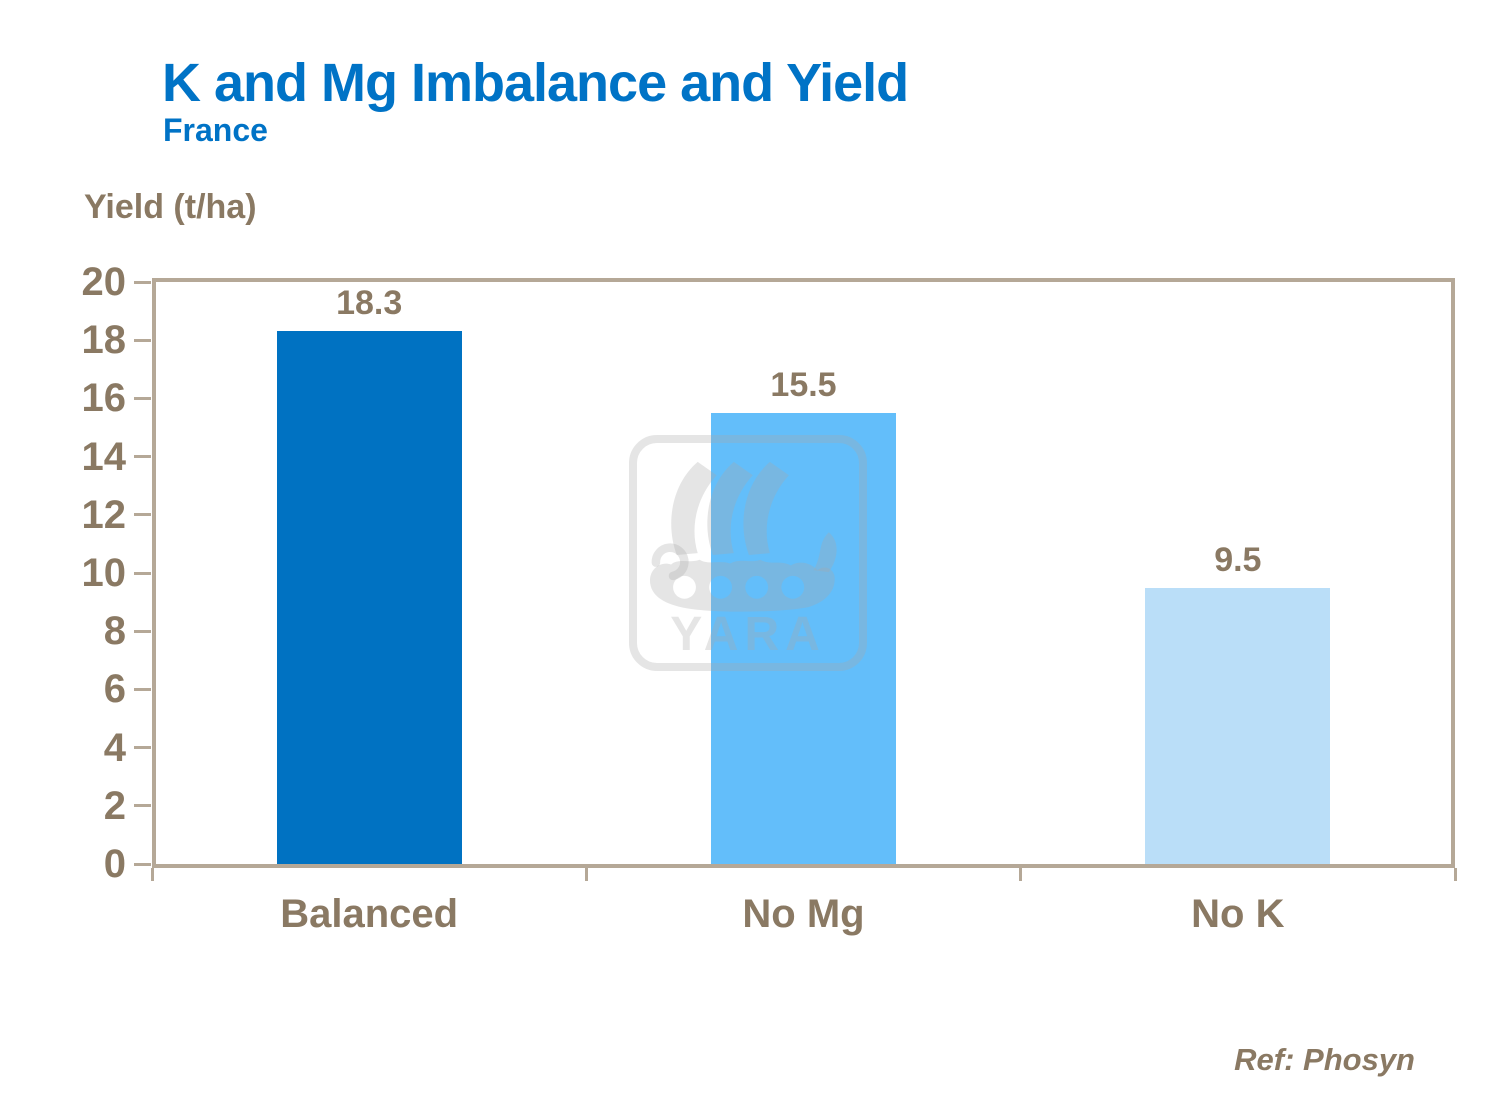  What do you see at coordinates (114, 805) in the screenshot?
I see `y-axis-tick-label-2: 2` at bounding box center [114, 805].